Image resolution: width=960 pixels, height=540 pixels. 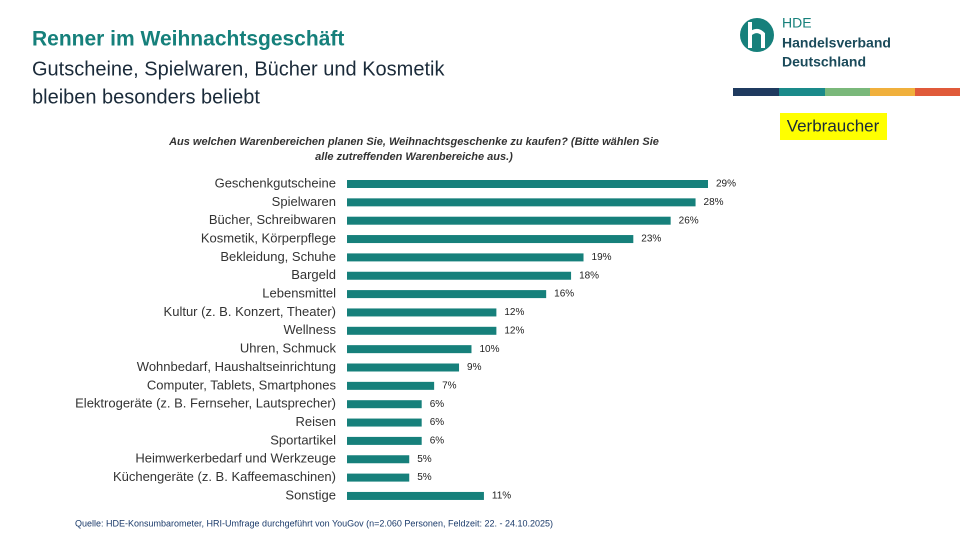 I want to click on category-label: Bücher, Schreibwaren, so click(x=272, y=219).